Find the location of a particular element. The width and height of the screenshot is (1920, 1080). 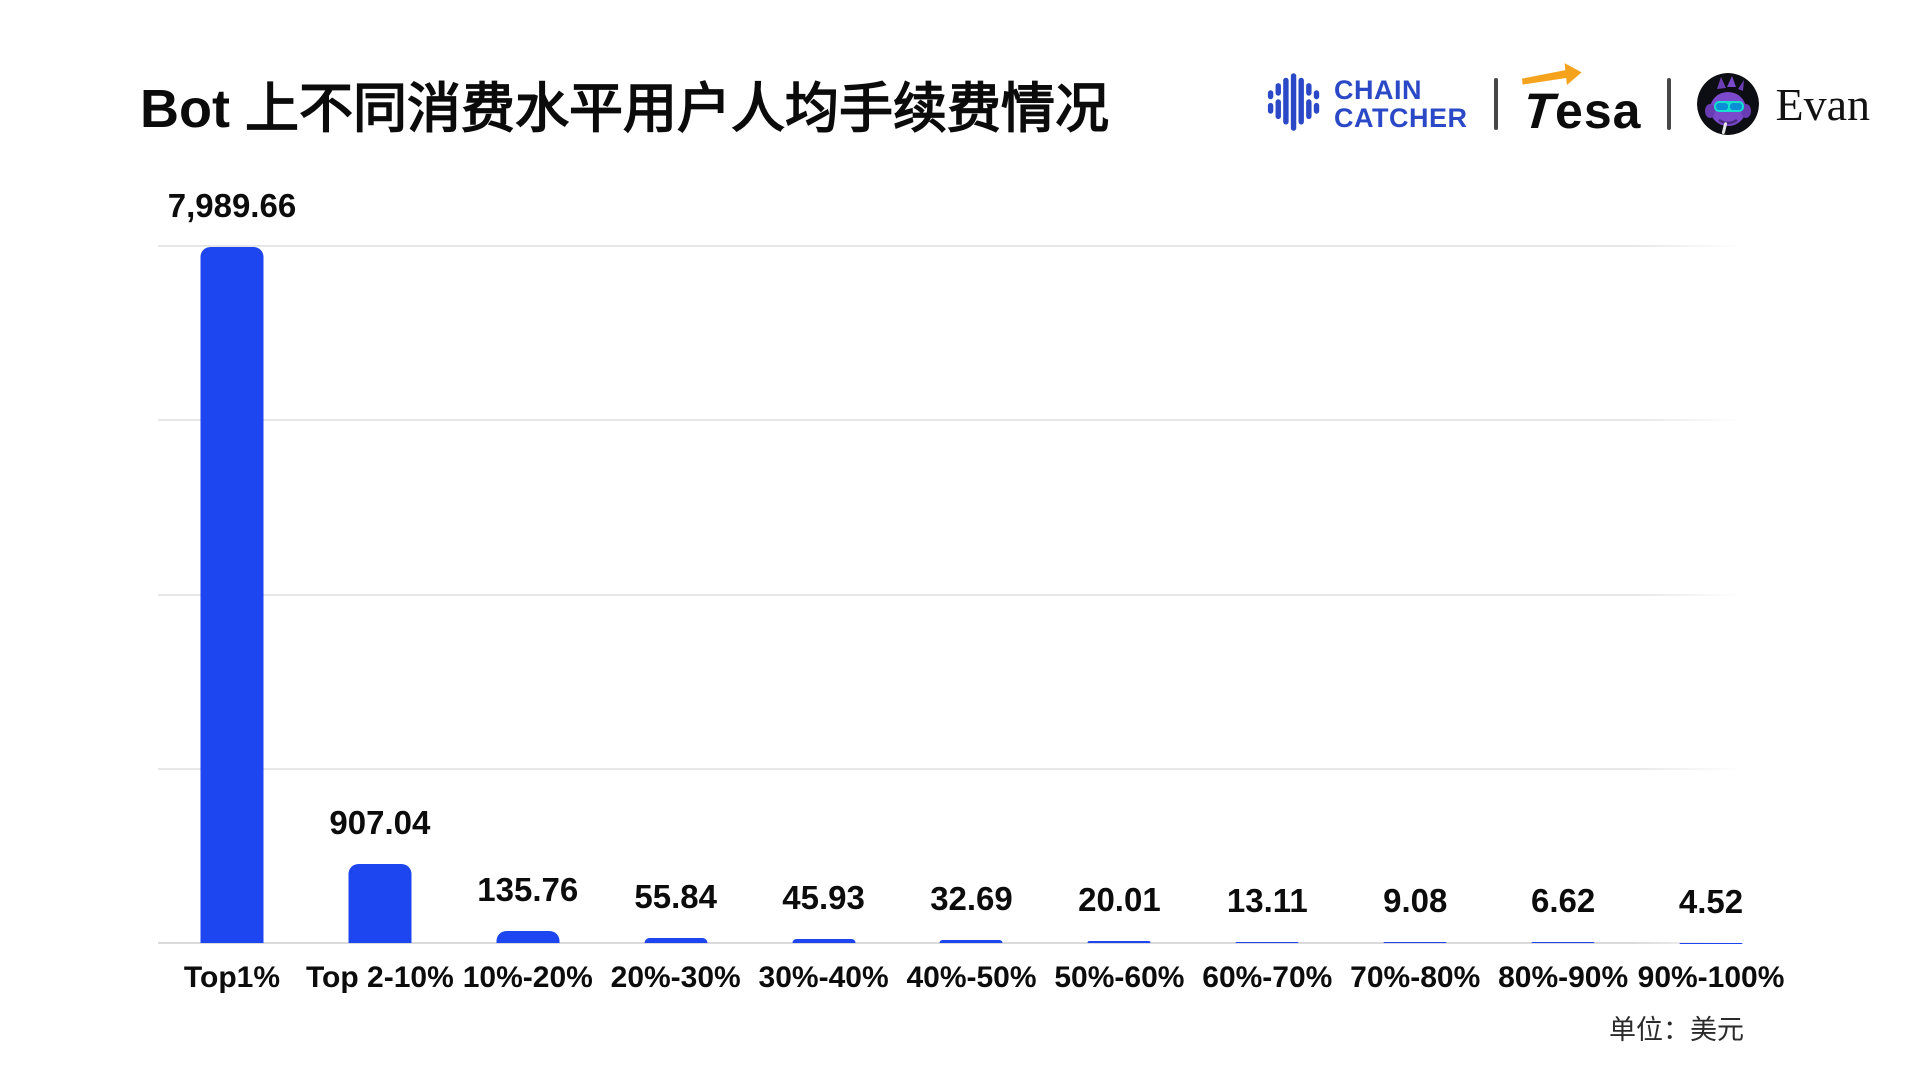

evan-avatar is located at coordinates (1728, 104).